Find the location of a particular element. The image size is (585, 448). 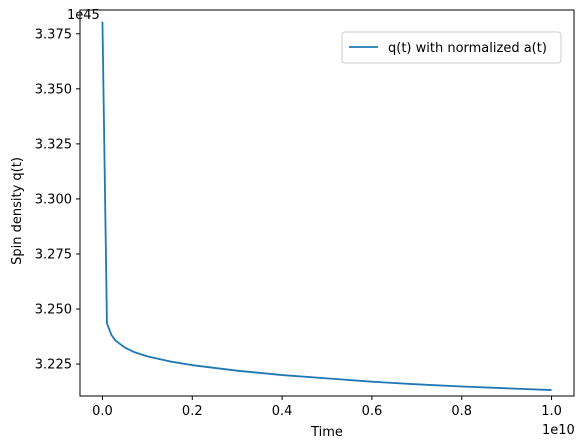

y-axis-label: Spin density q(t) is located at coordinates (17, 211).